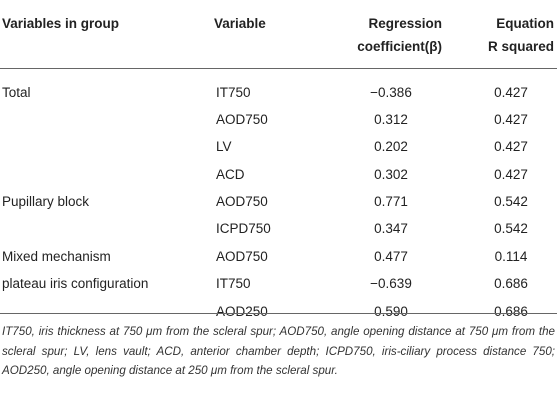 Image resolution: width=557 pixels, height=413 pixels. Describe the element at coordinates (56, 256) in the screenshot. I see `cell-group: Mixed mechanism` at that location.